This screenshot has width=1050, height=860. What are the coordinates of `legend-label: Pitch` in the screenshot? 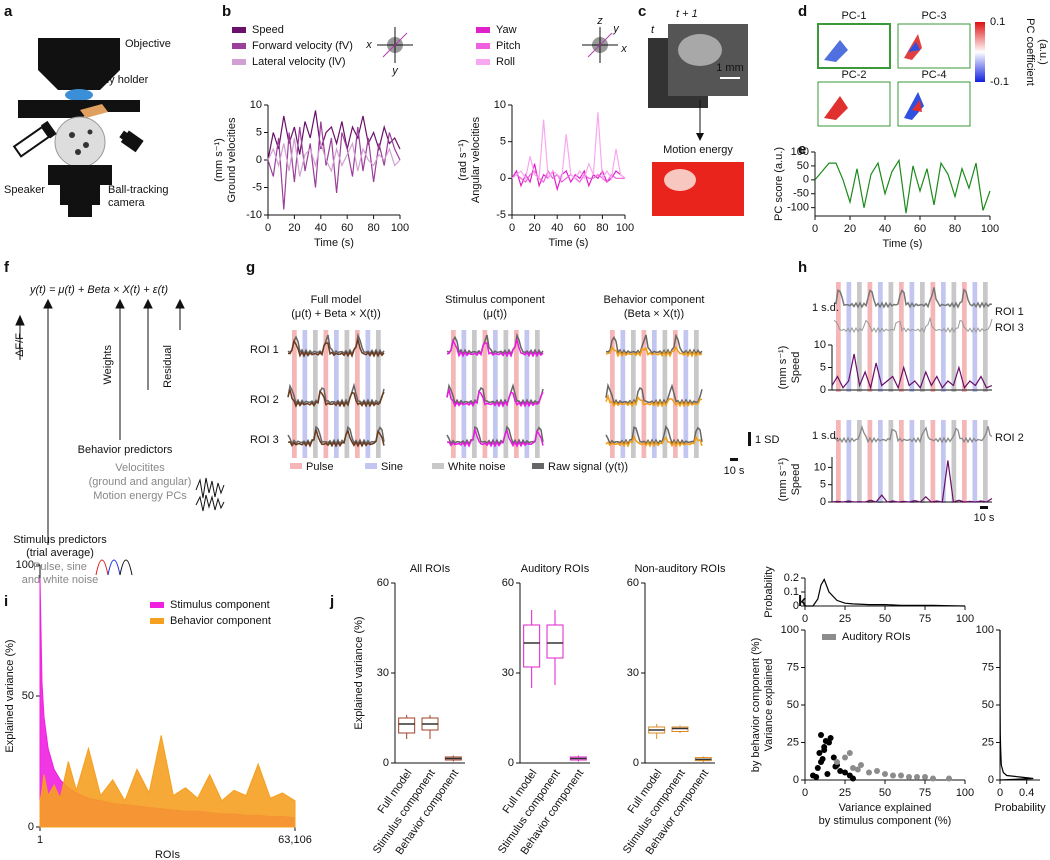 It's located at (508, 46).